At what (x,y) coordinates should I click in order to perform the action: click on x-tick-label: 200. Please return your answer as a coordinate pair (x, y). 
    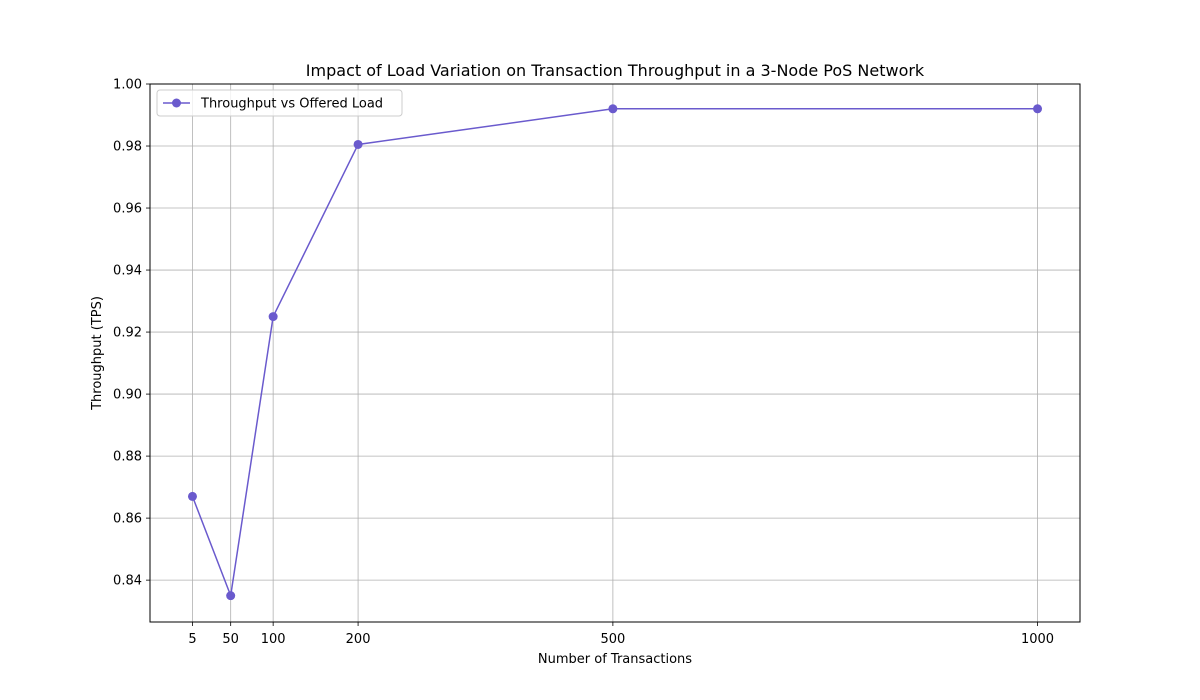
    Looking at the image, I should click on (358, 639).